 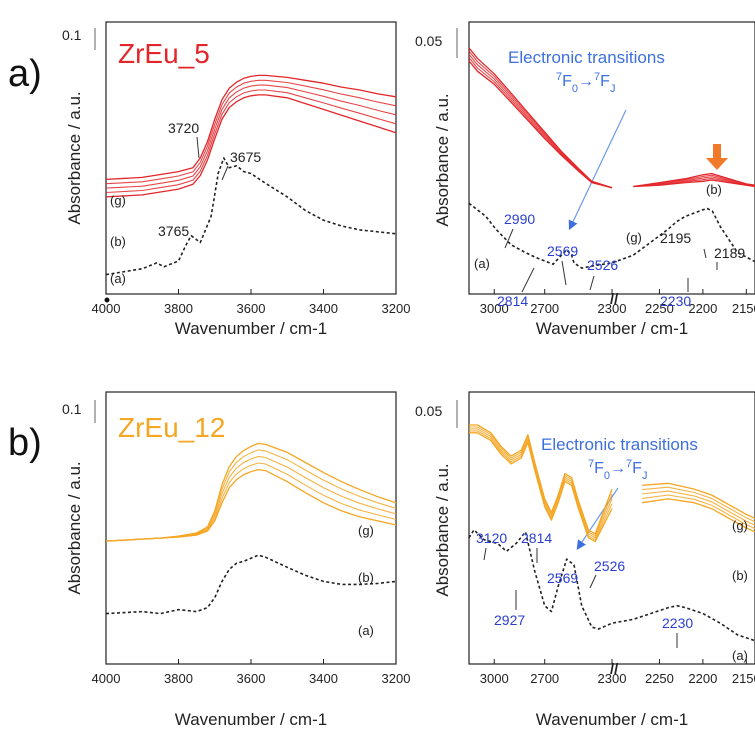 What do you see at coordinates (659, 308) in the screenshot?
I see `x-tick-label: 2250` at bounding box center [659, 308].